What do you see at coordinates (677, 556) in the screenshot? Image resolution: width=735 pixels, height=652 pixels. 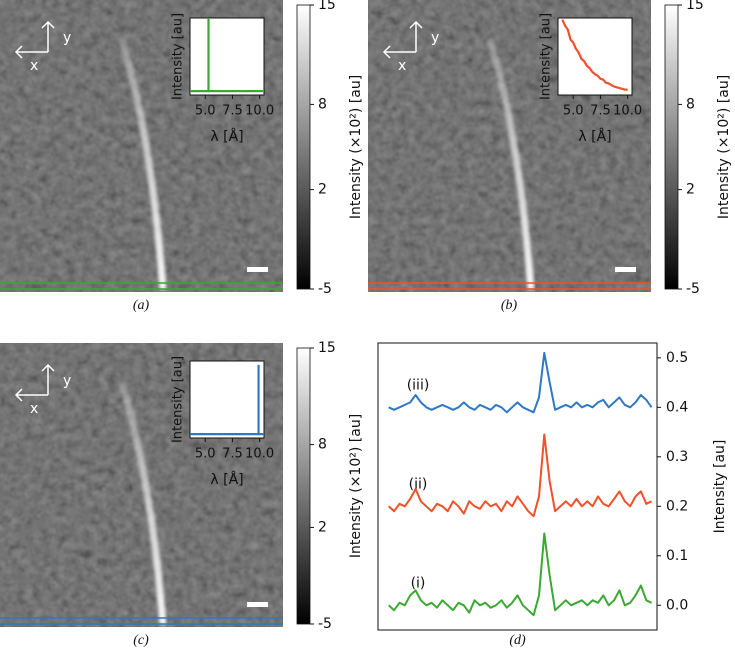 I see `y-tick-label: 0.1` at bounding box center [677, 556].